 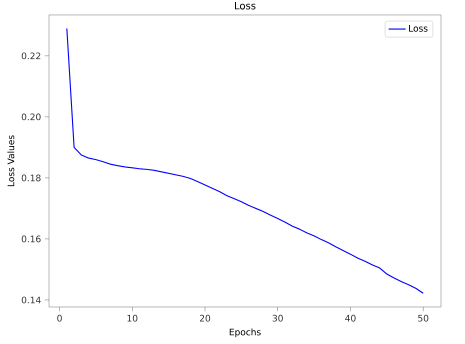 What do you see at coordinates (31, 116) in the screenshot?
I see `y-tick-label: 0.20` at bounding box center [31, 116].